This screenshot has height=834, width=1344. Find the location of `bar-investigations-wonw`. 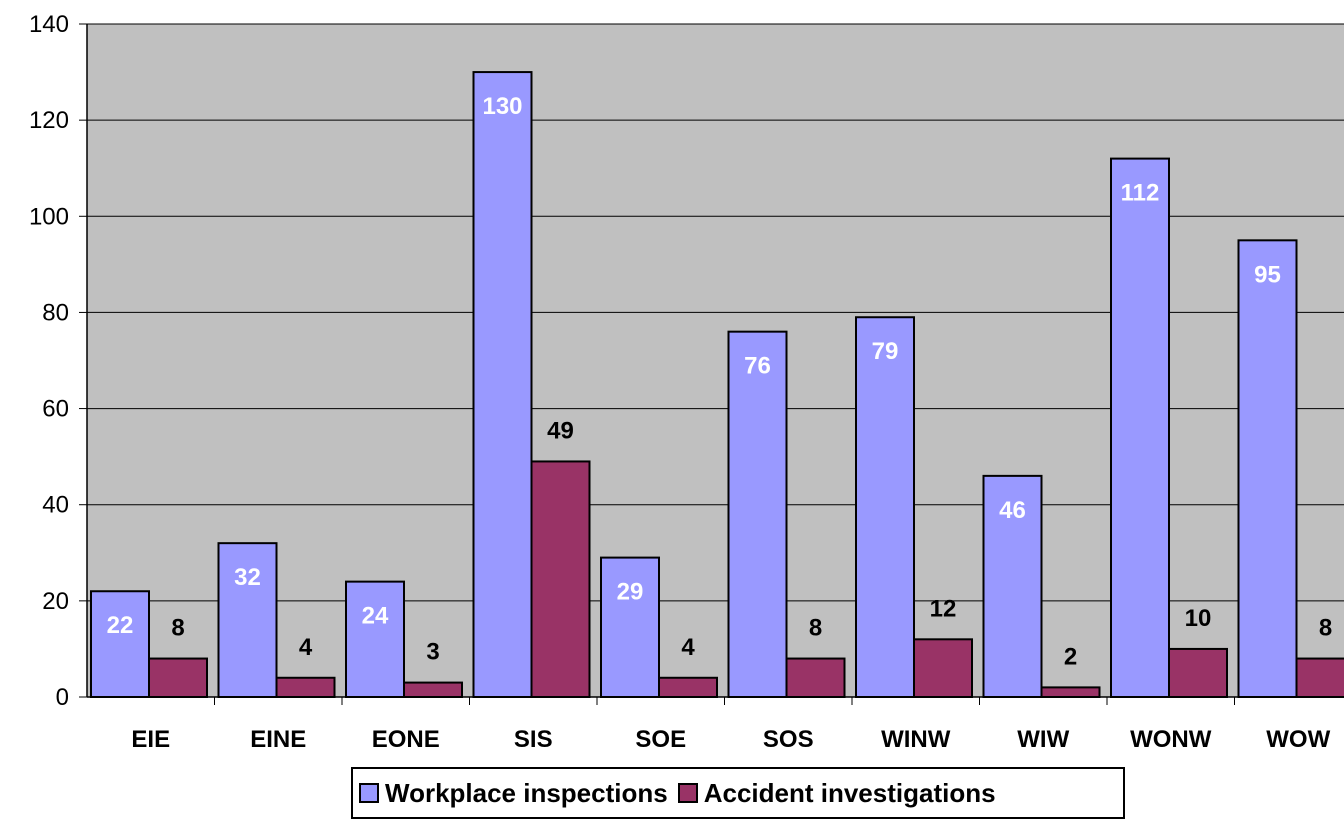

bar-investigations-wonw is located at coordinates (1198, 673).